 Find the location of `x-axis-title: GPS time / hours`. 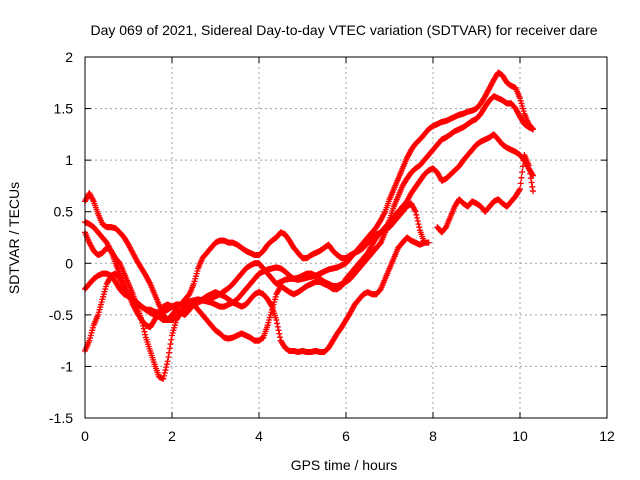

x-axis-title: GPS time / hours is located at coordinates (344, 465).